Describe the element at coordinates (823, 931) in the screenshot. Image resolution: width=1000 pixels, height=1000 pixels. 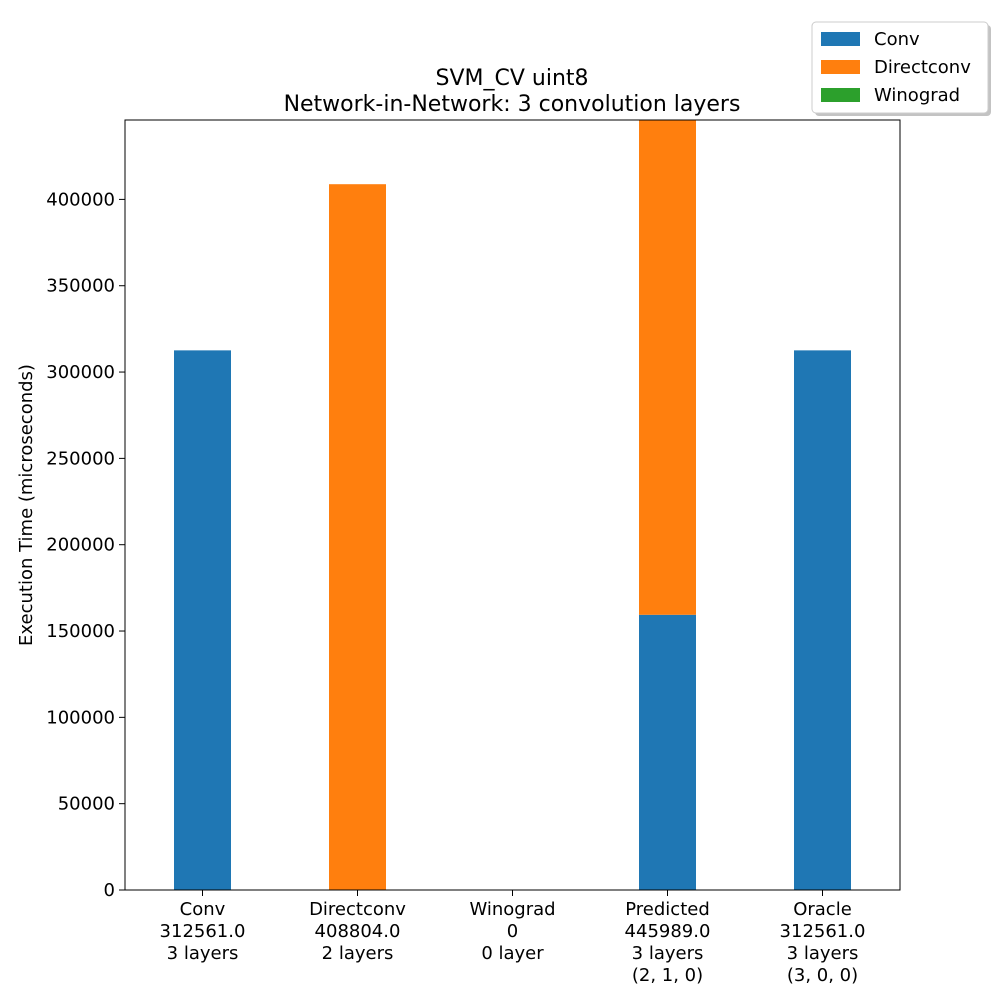
I see `x-tick-label-4-1: 312561.0` at that location.